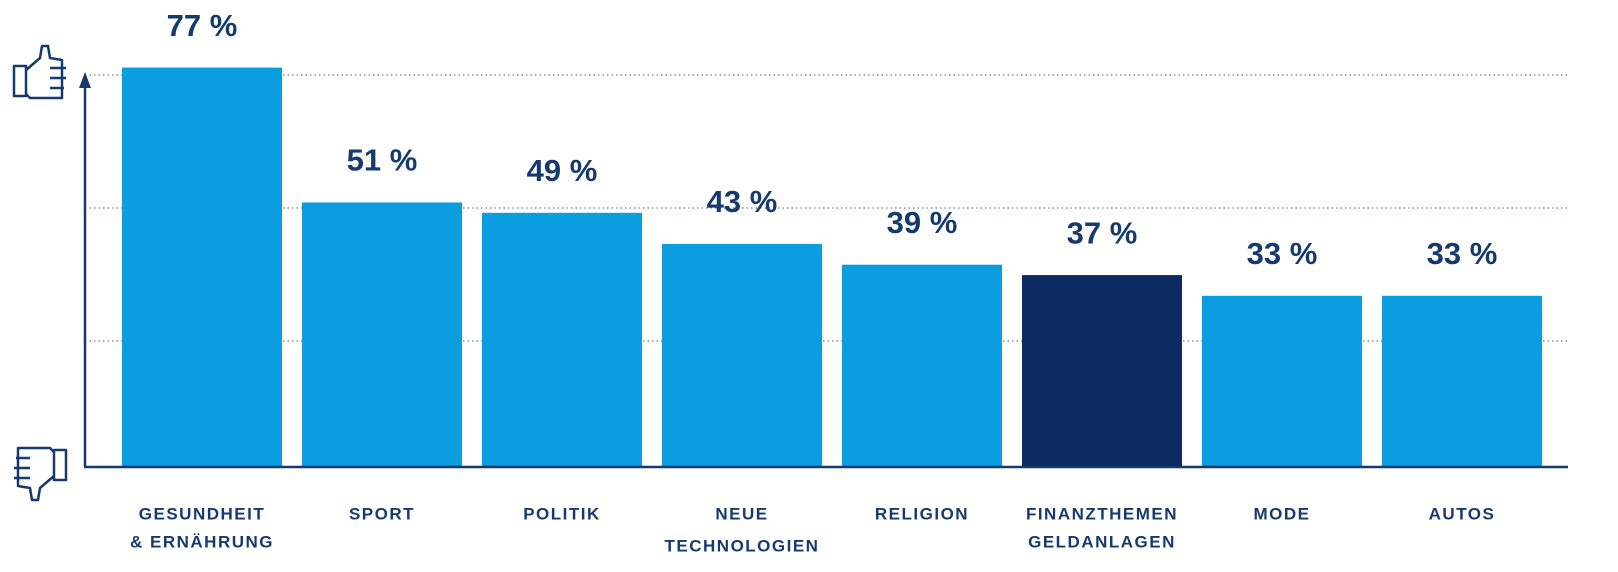 The height and width of the screenshot is (572, 1618). What do you see at coordinates (1462, 513) in the screenshot?
I see `category-label: AUTOS` at bounding box center [1462, 513].